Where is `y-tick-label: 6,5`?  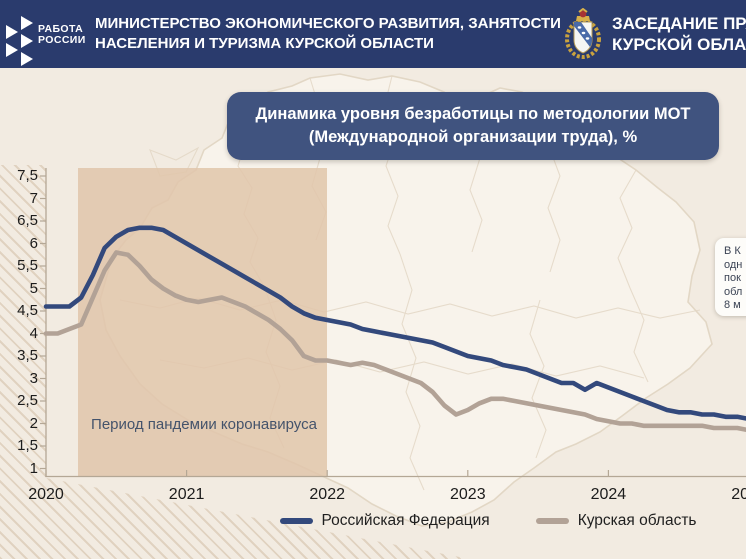 y-tick-label: 6,5 is located at coordinates (27, 220).